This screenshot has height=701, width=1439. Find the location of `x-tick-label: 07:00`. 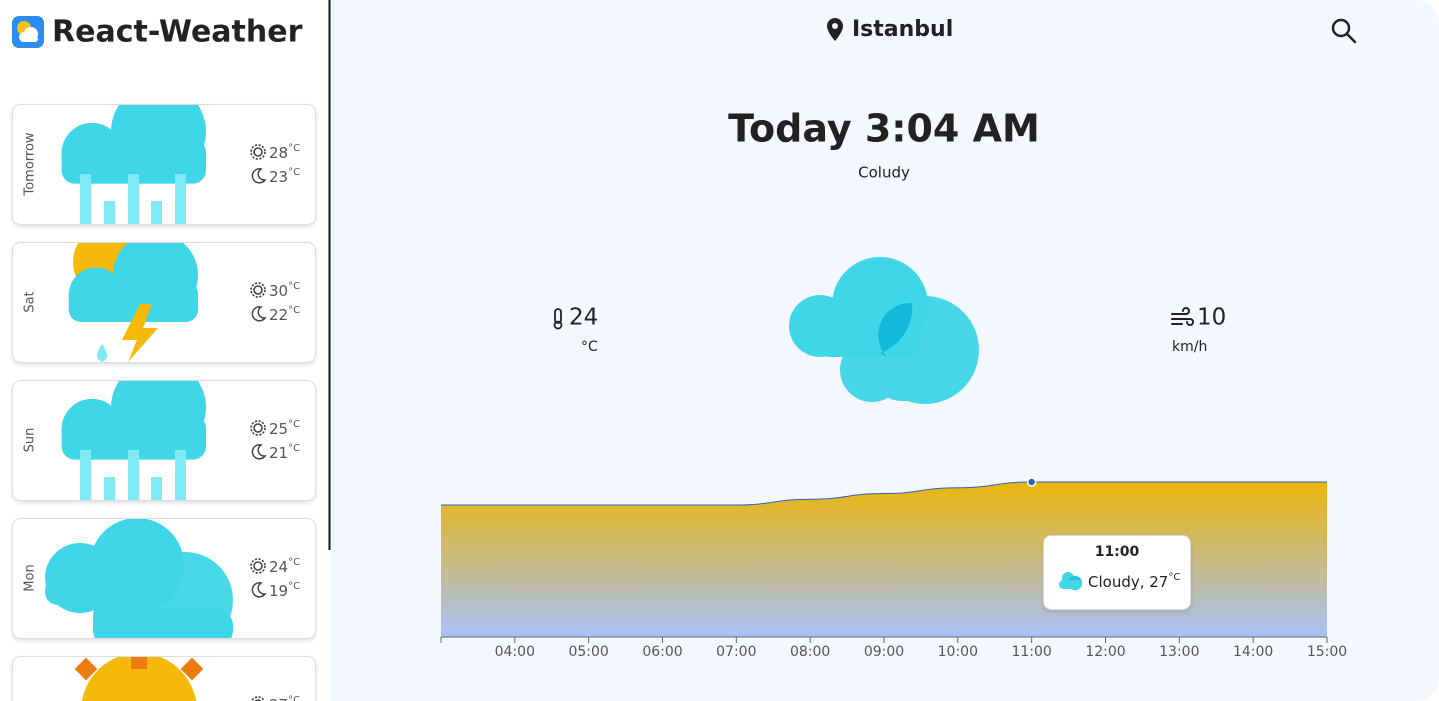

x-tick-label: 07:00 is located at coordinates (736, 652).